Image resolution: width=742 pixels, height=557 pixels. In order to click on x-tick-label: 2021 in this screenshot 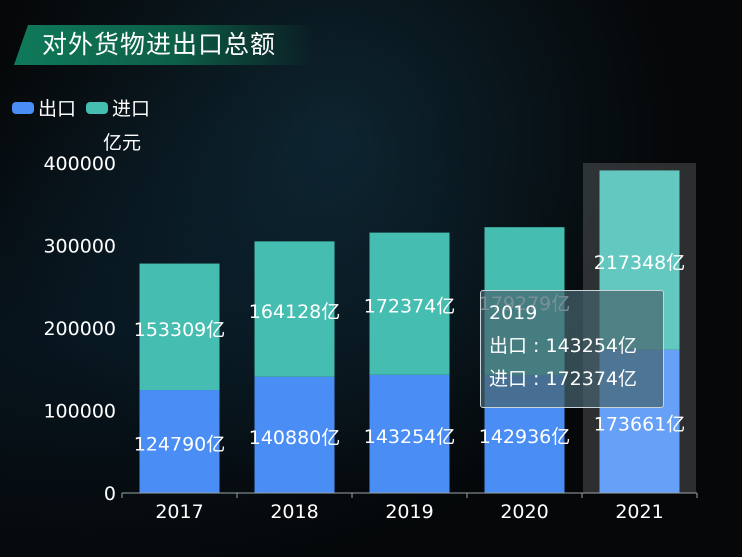, I will do `click(639, 512)`.